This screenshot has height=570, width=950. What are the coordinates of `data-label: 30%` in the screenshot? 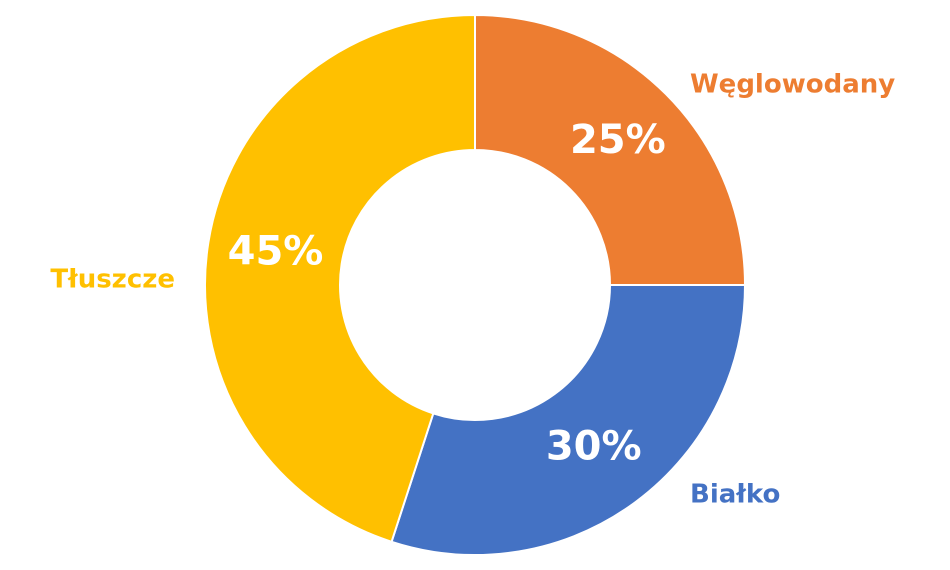 It's located at (594, 446).